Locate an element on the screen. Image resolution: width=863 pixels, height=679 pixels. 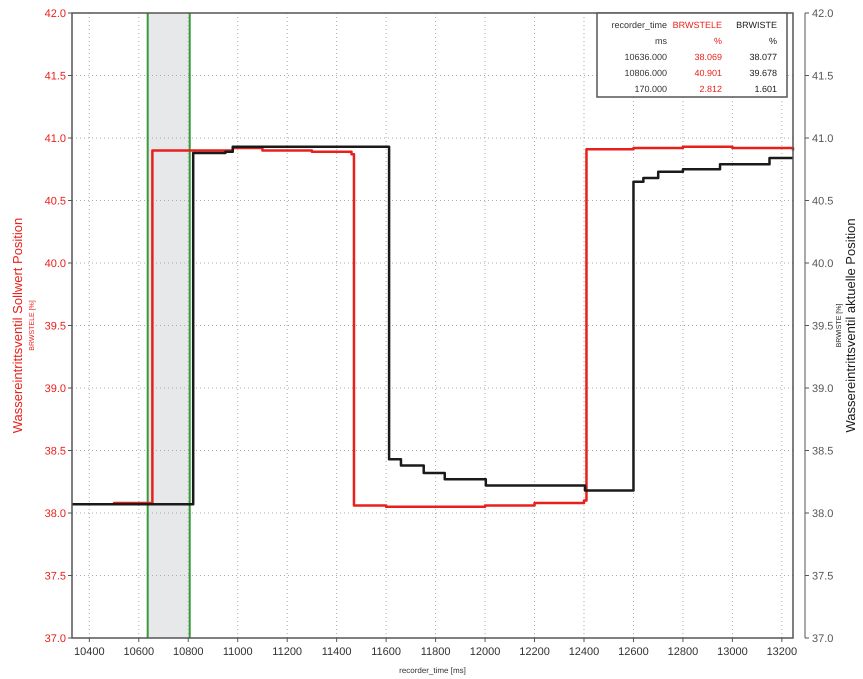
y-tick-label: 39.5 is located at coordinates (55, 326).